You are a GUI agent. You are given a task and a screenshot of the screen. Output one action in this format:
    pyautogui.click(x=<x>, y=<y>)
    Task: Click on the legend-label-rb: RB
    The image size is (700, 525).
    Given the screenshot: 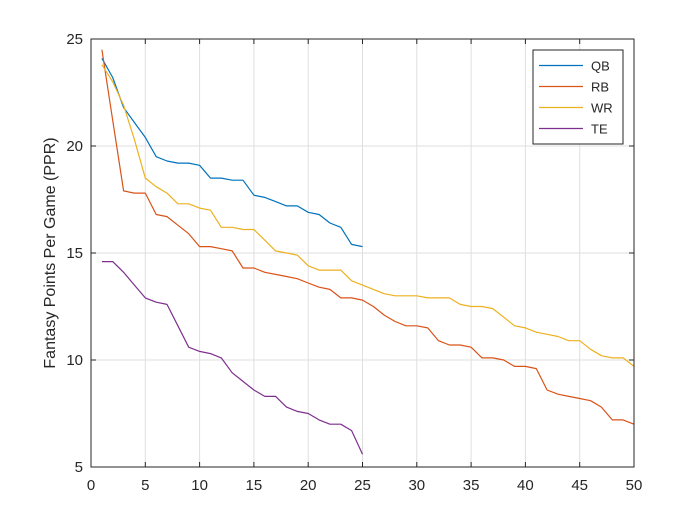 What is the action you would take?
    pyautogui.click(x=600, y=87)
    